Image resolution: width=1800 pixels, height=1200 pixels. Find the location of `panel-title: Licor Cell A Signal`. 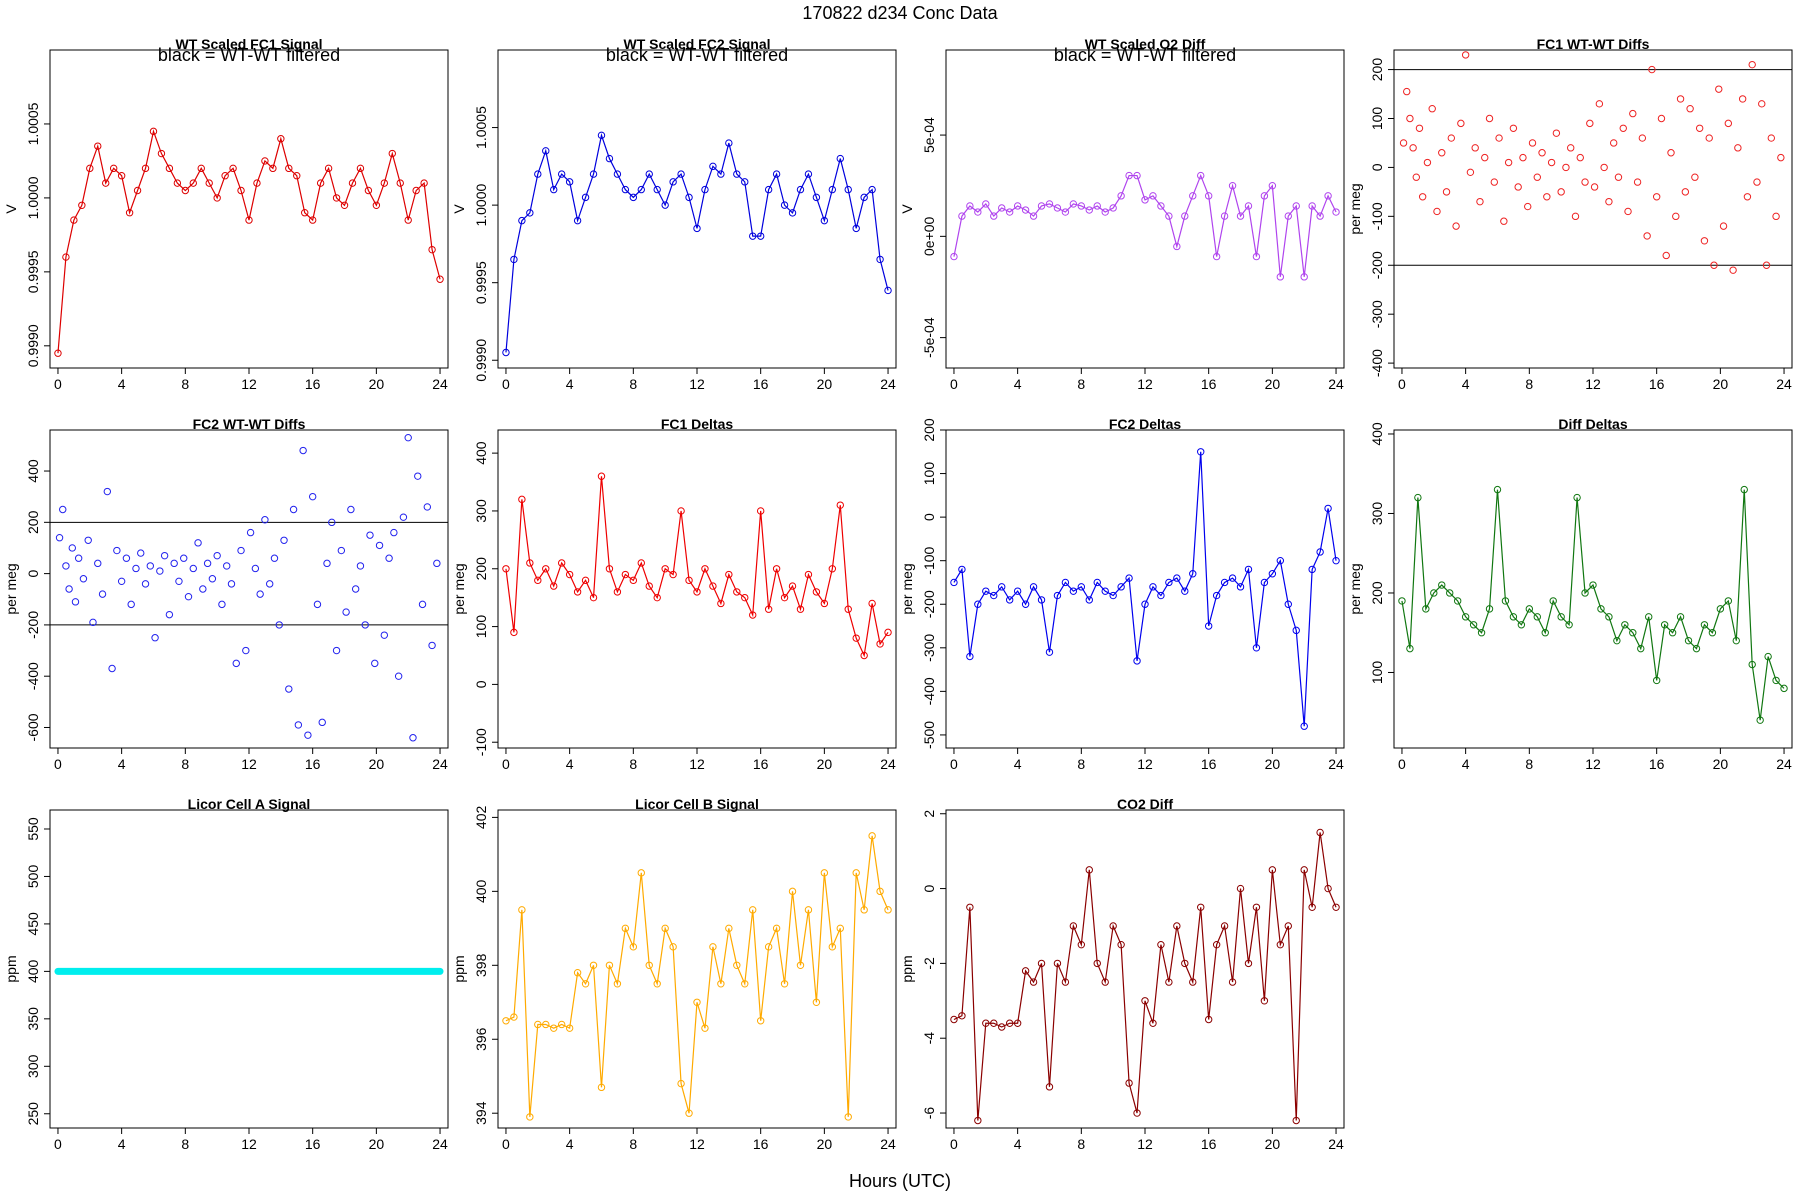

panel-title: Licor Cell A Signal is located at coordinates (249, 804).